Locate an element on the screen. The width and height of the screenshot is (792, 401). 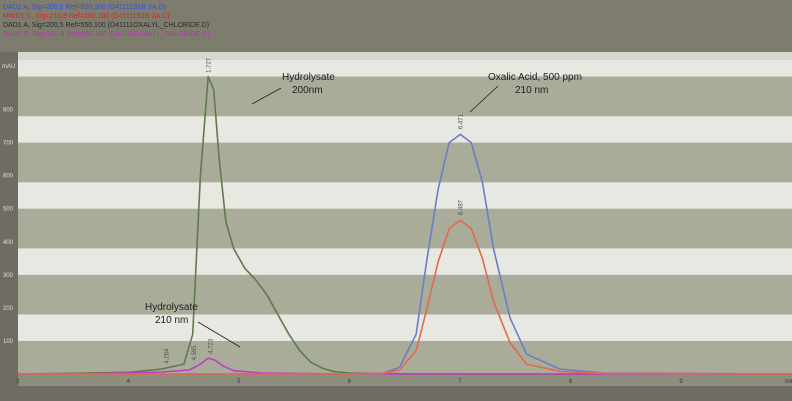
x-tick-label: 7 is located at coordinates (460, 382).